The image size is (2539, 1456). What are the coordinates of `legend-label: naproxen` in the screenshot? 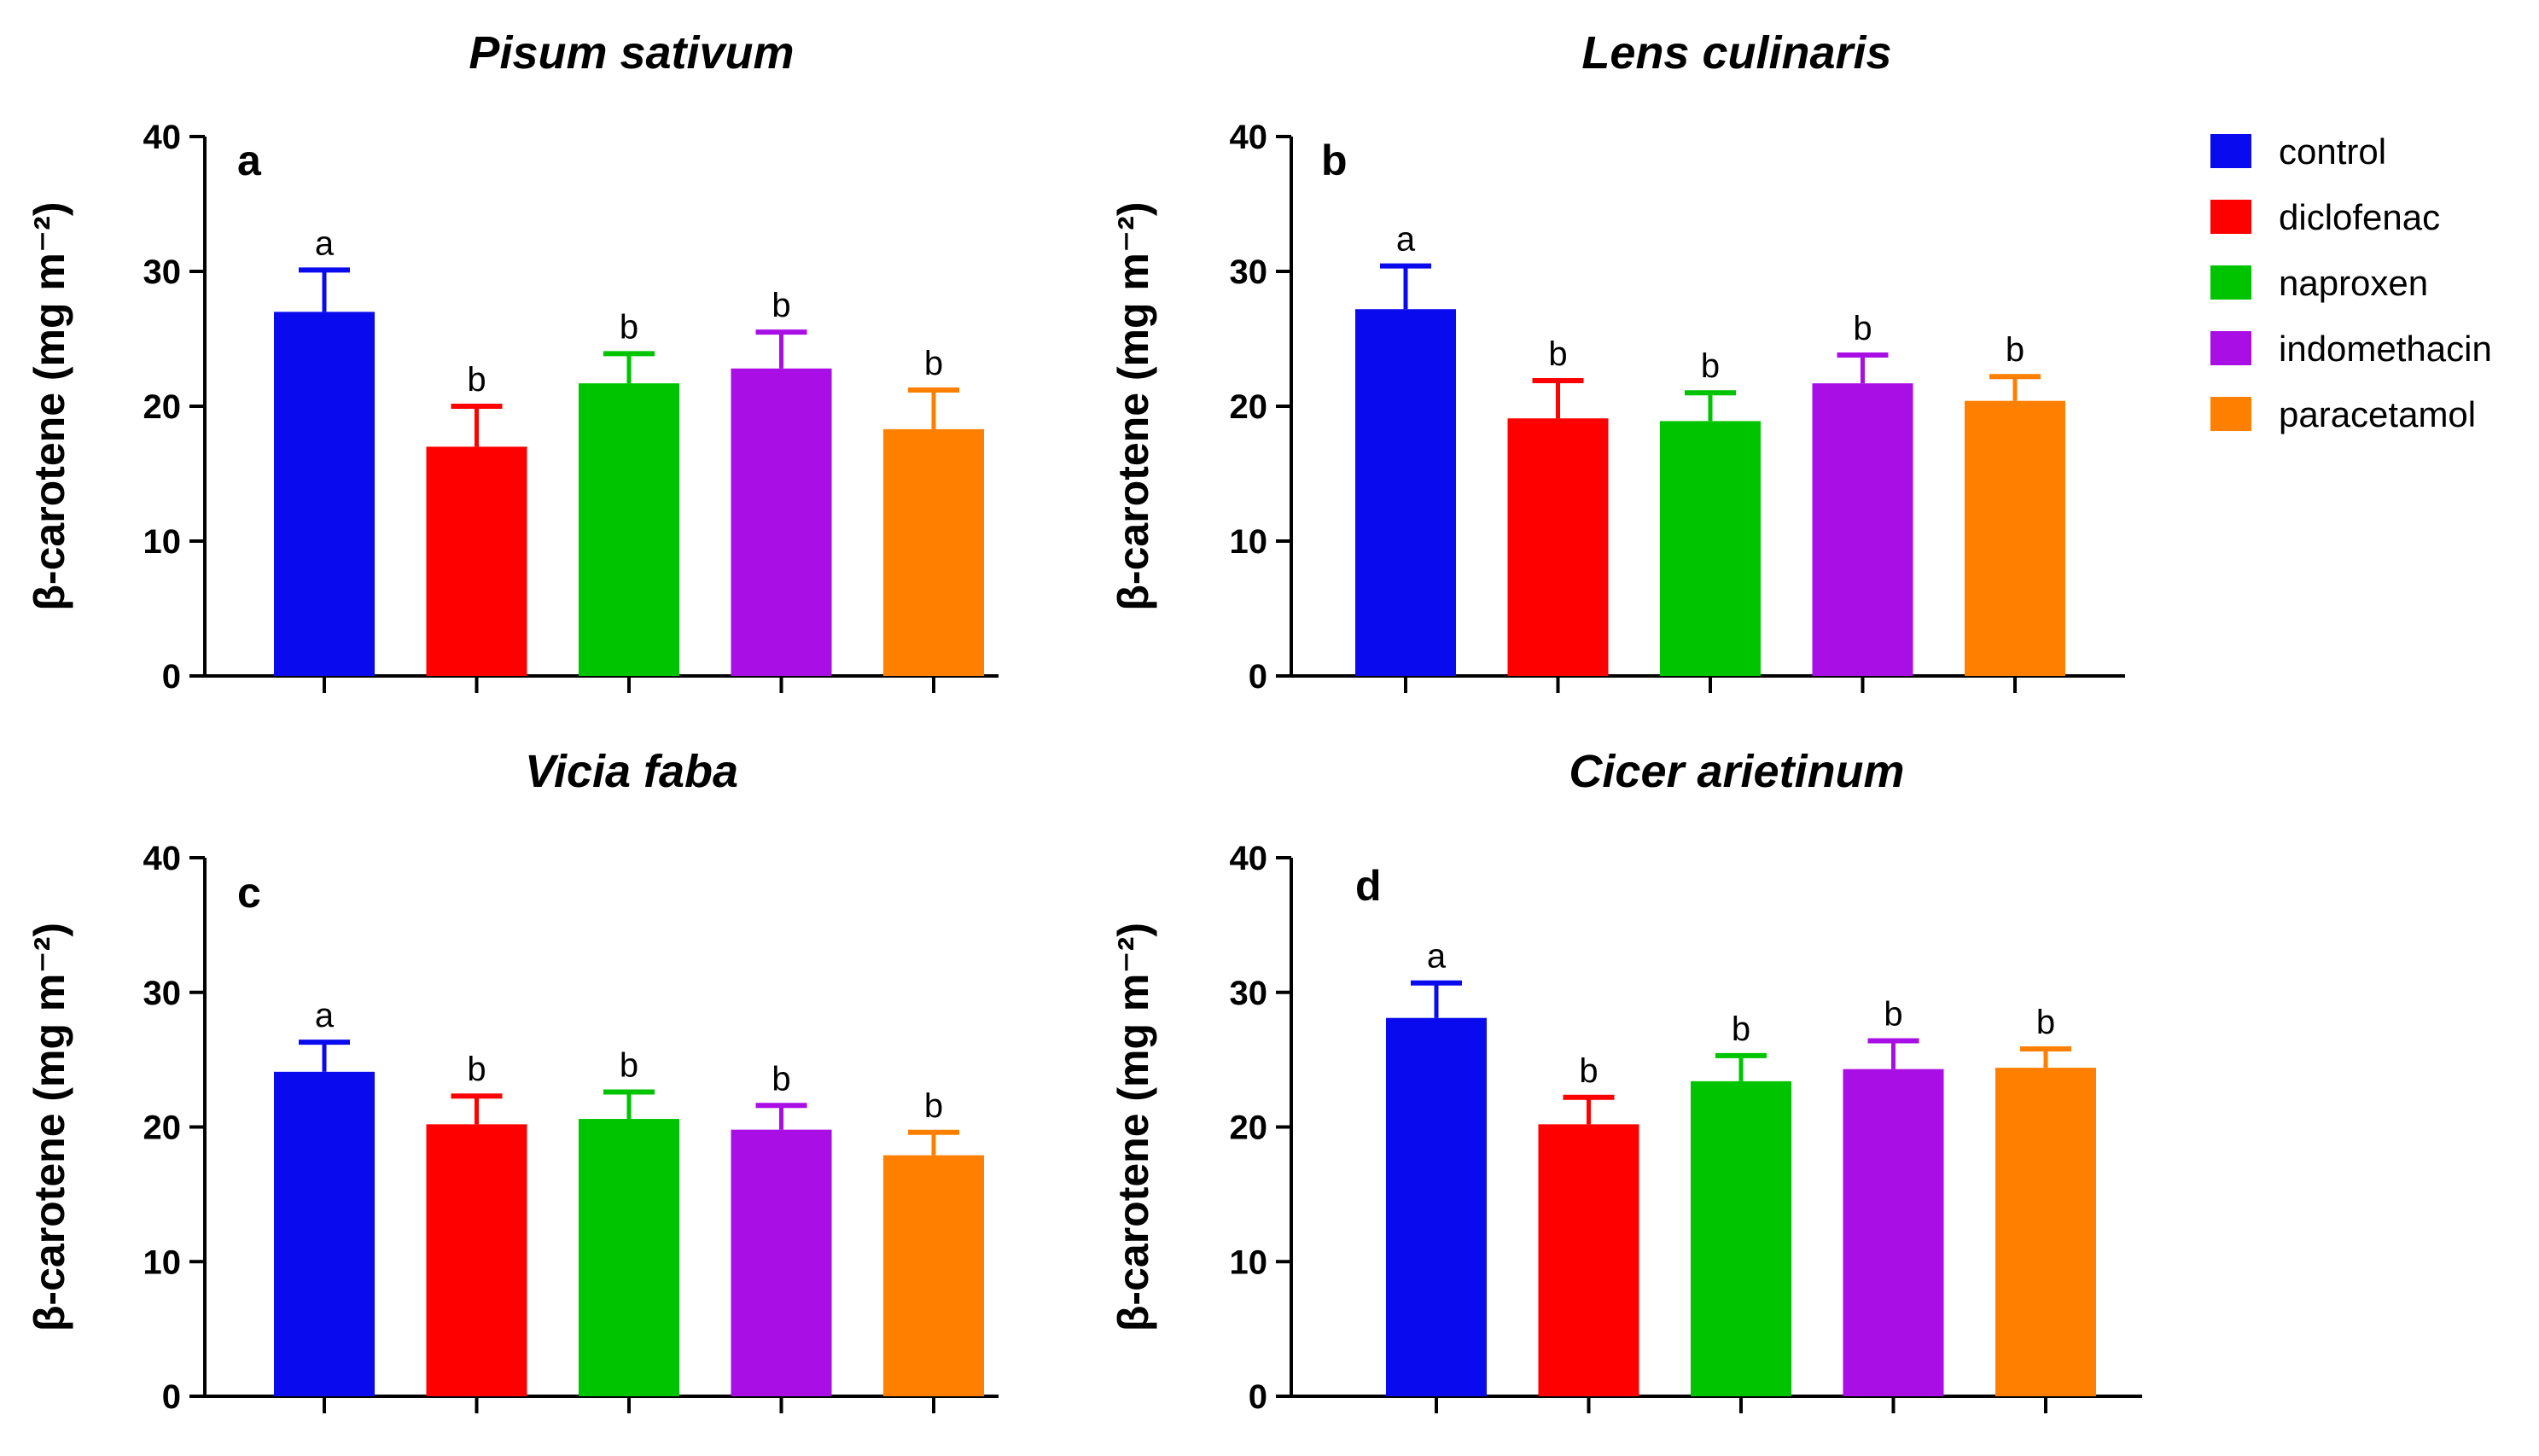 It's located at (2353, 283).